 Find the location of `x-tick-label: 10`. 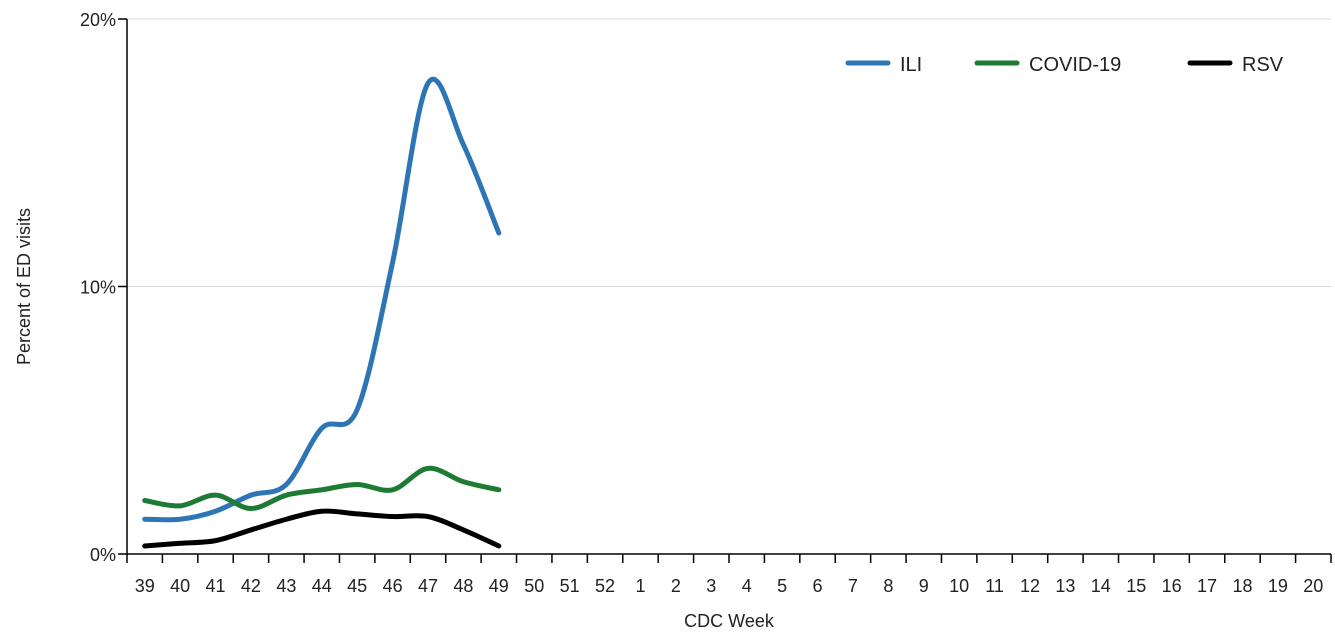

x-tick-label: 10 is located at coordinates (959, 586).